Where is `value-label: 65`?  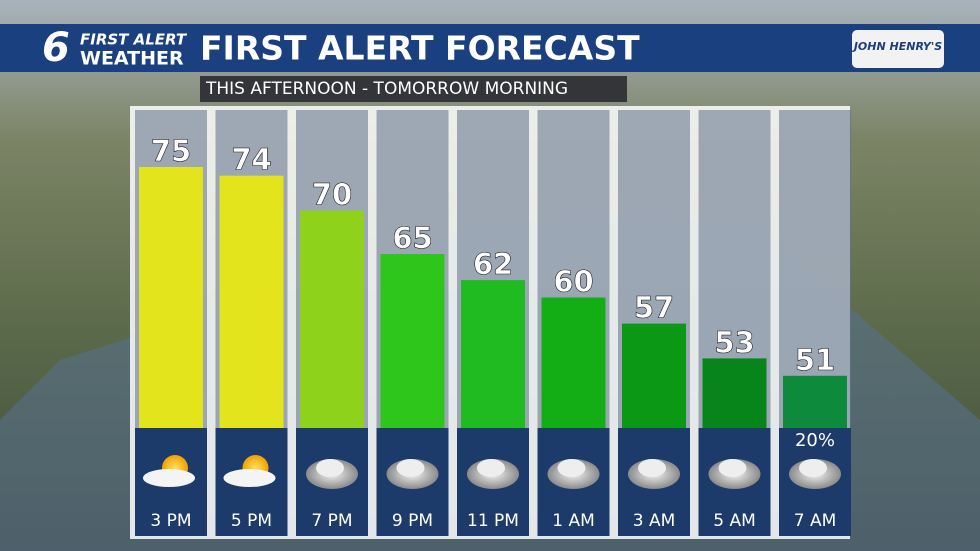
value-label: 65 is located at coordinates (412, 238).